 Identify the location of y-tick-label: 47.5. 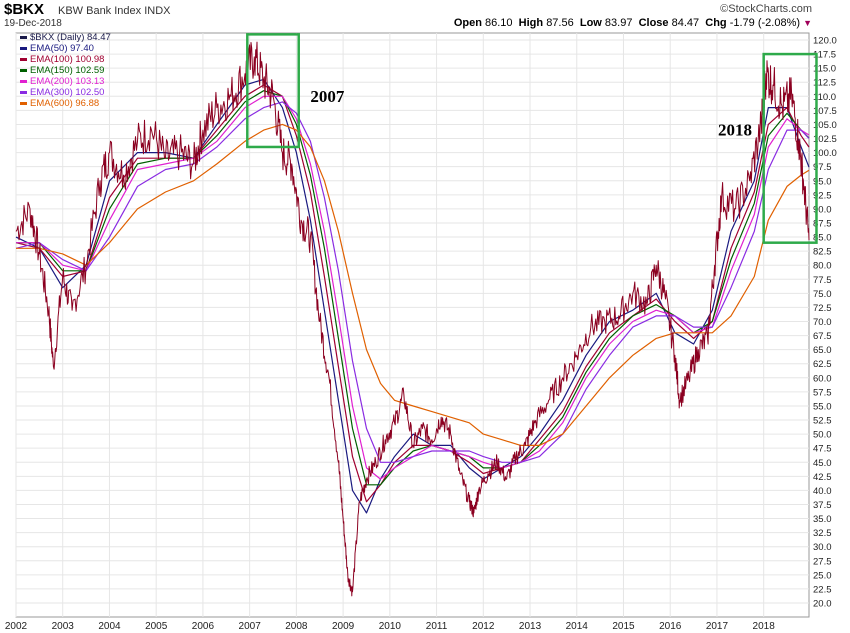
(822, 449).